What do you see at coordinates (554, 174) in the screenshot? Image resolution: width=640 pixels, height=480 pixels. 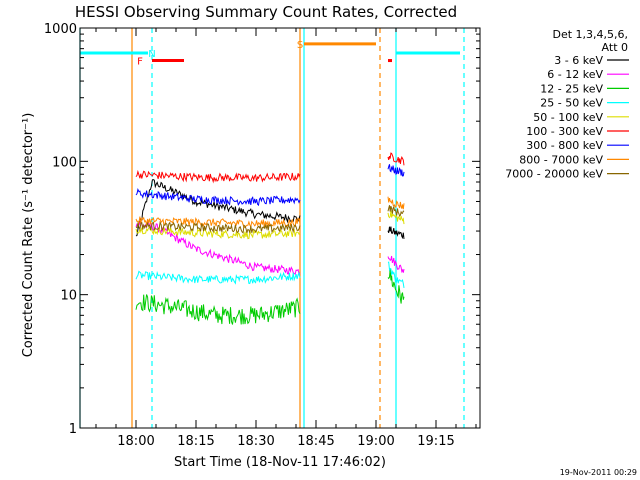 I see `legend-entry-label: 7000 - 20000 keV` at bounding box center [554, 174].